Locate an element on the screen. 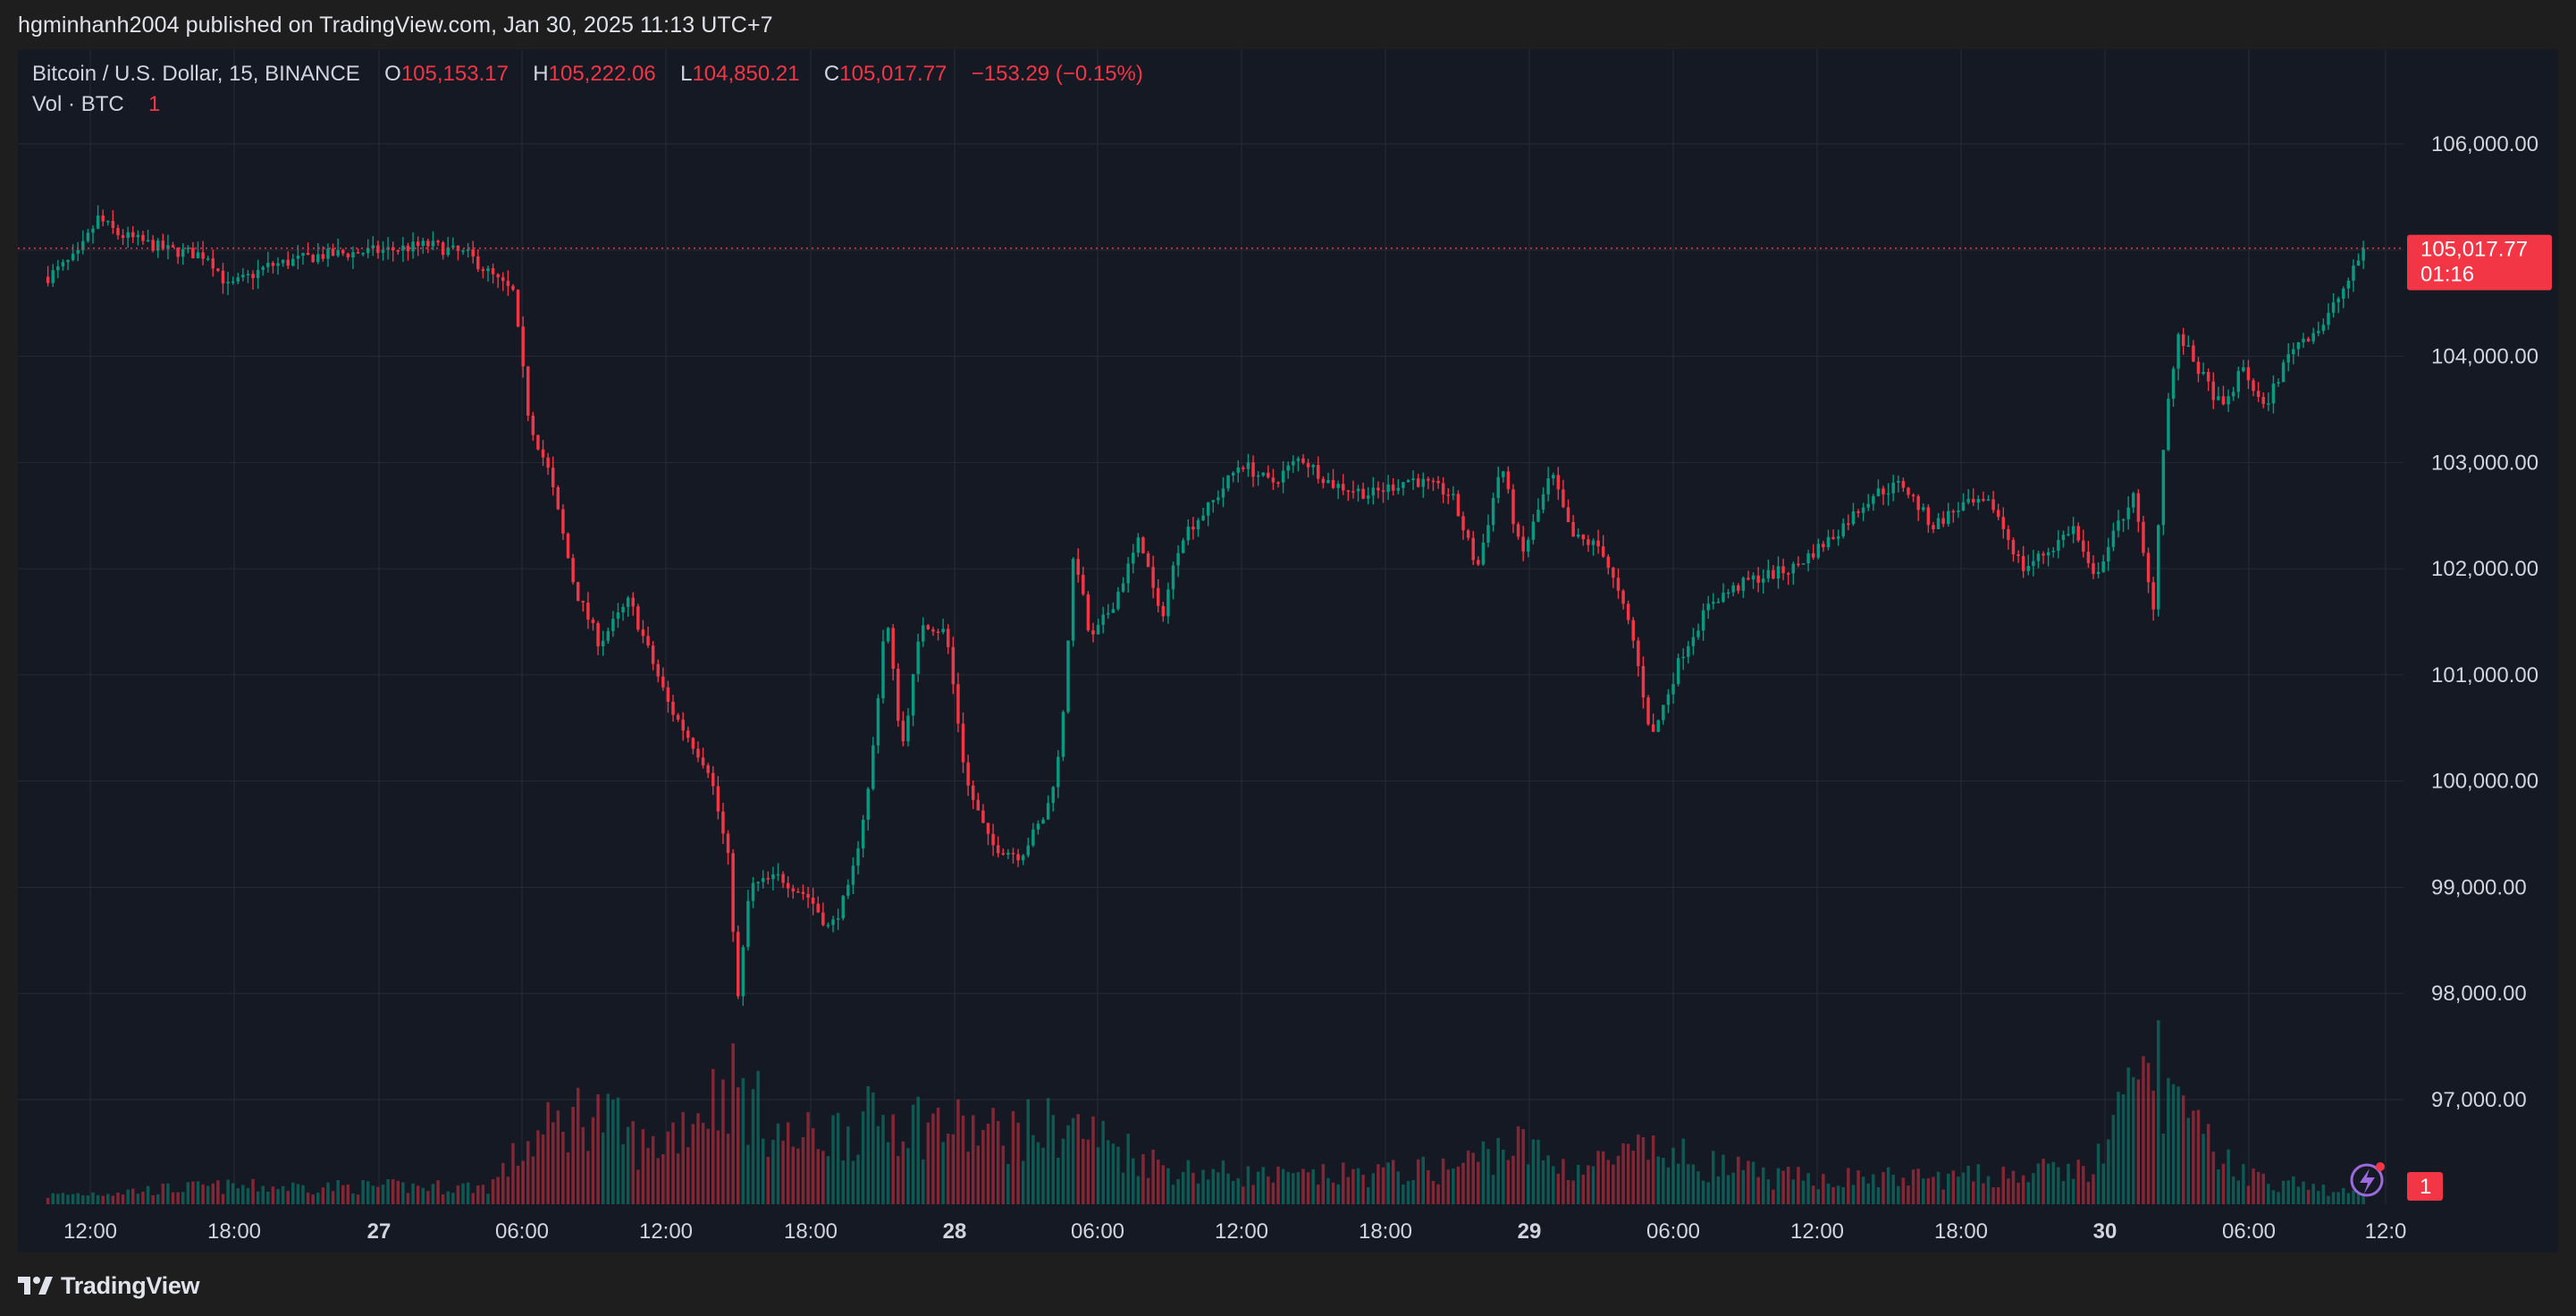 This screenshot has height=1316, width=2576. symbol-label: Bitcoin / U.S. Dollar, 15, BINANCE is located at coordinates (196, 74).